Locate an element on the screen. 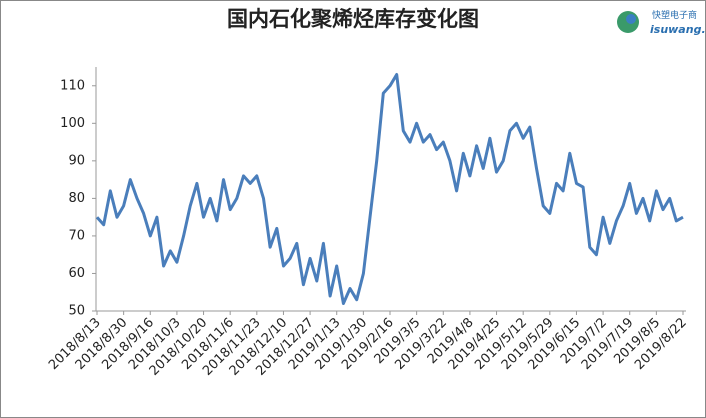  y-tick-label: 80 is located at coordinates (76, 198).